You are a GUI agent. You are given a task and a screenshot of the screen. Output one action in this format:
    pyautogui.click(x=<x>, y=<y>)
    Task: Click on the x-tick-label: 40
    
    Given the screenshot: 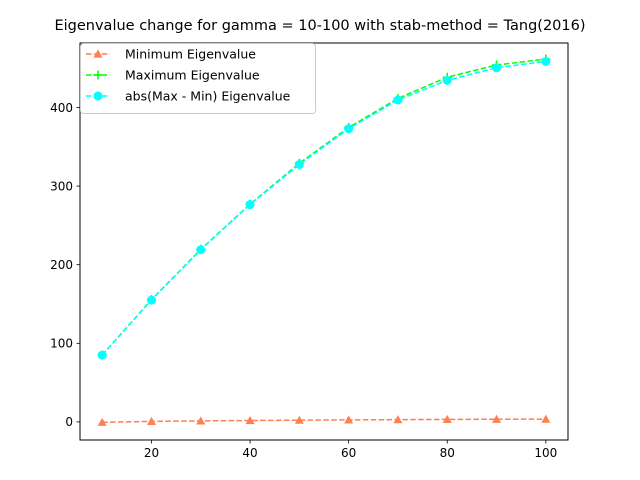 What is the action you would take?
    pyautogui.click(x=249, y=453)
    